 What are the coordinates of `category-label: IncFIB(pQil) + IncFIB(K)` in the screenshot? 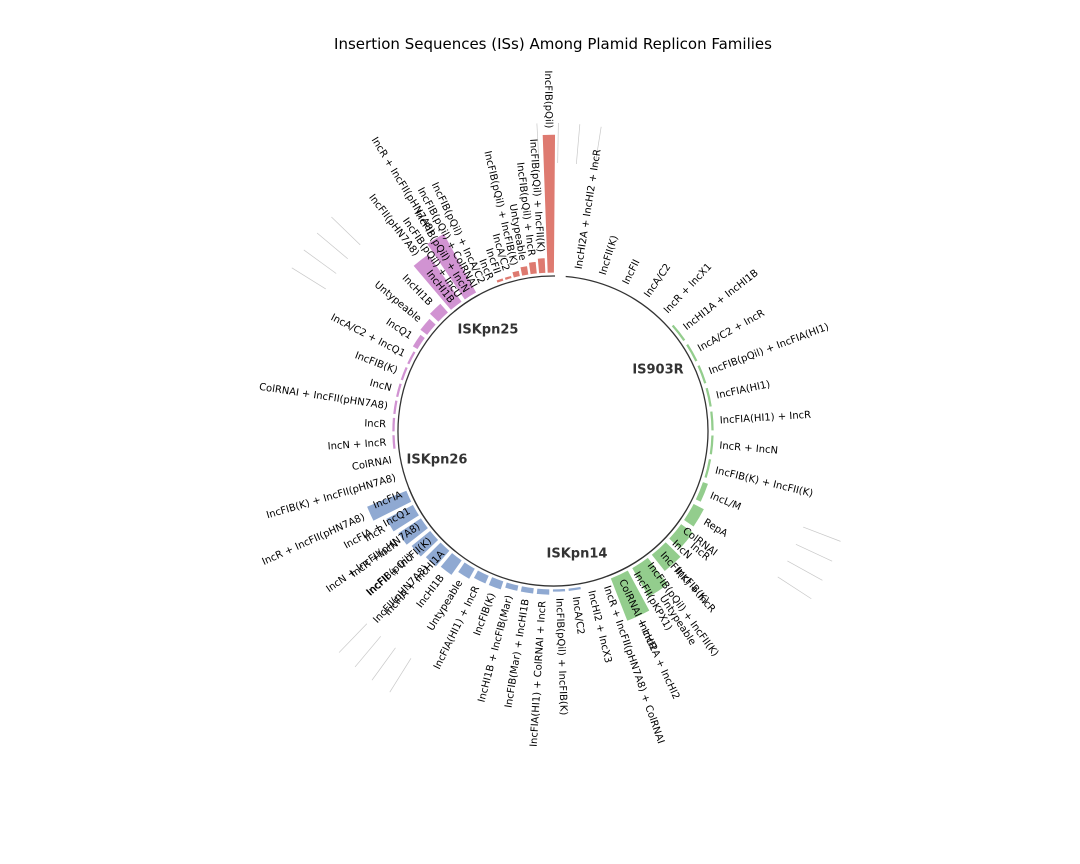 It's located at (560, 657).